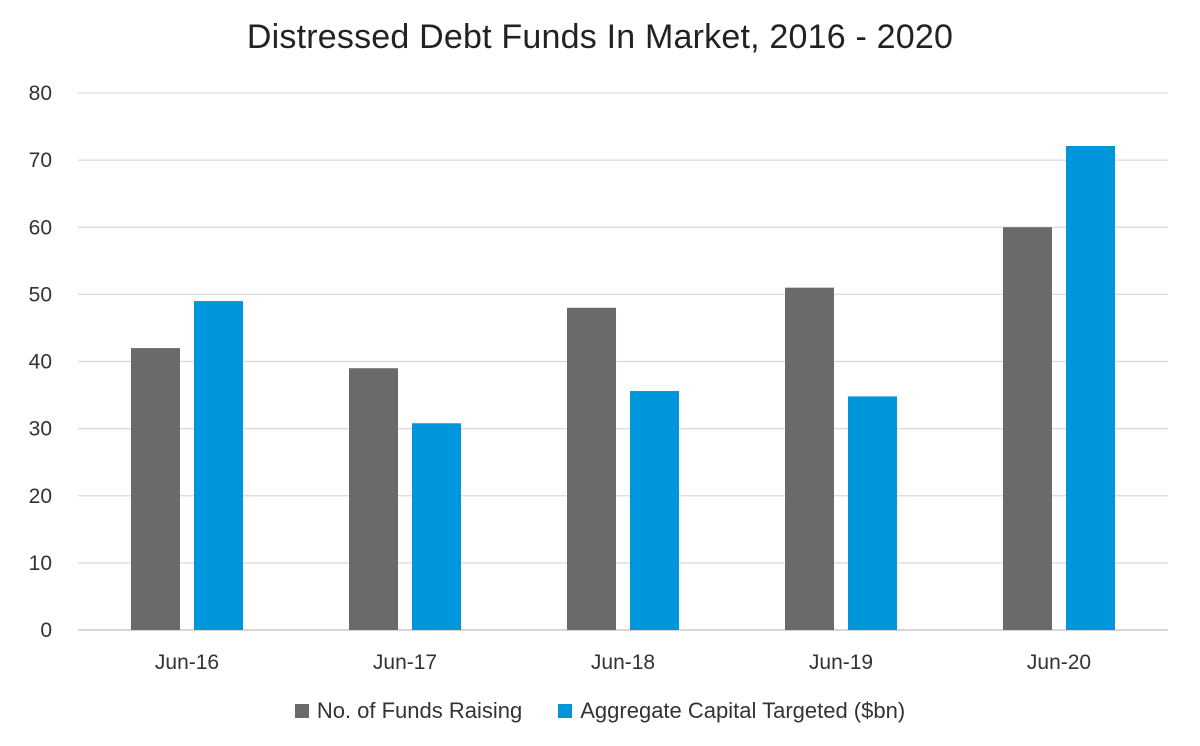  Describe the element at coordinates (841, 662) in the screenshot. I see `x-tick-label: Jun-19` at that location.